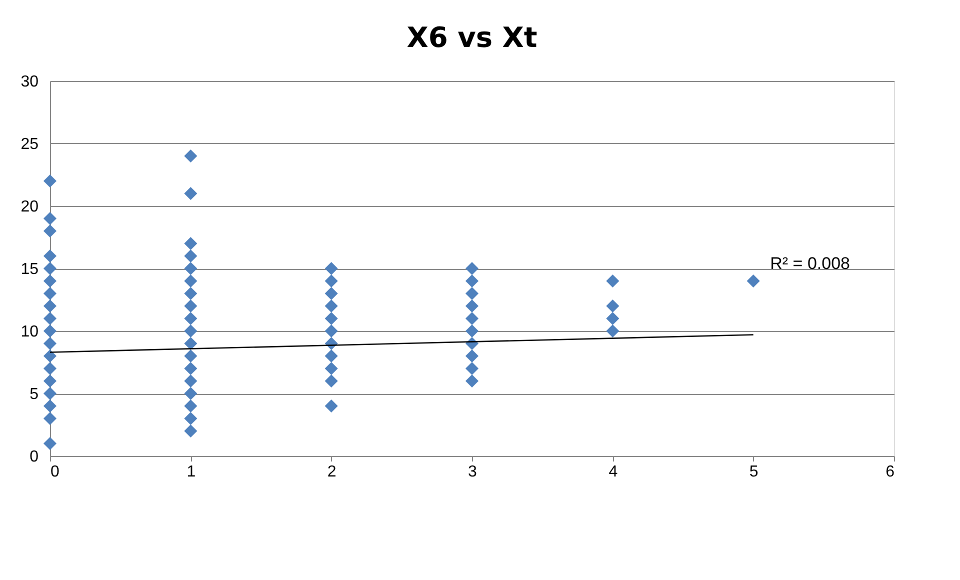  What do you see at coordinates (473, 472) in the screenshot?
I see `x-tick-label: 3` at bounding box center [473, 472].